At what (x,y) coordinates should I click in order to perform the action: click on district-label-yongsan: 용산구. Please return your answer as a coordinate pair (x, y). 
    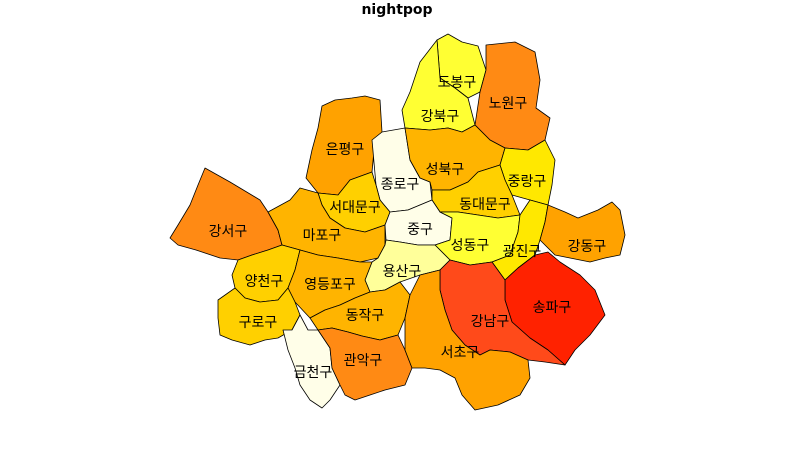
    Looking at the image, I should click on (402, 272).